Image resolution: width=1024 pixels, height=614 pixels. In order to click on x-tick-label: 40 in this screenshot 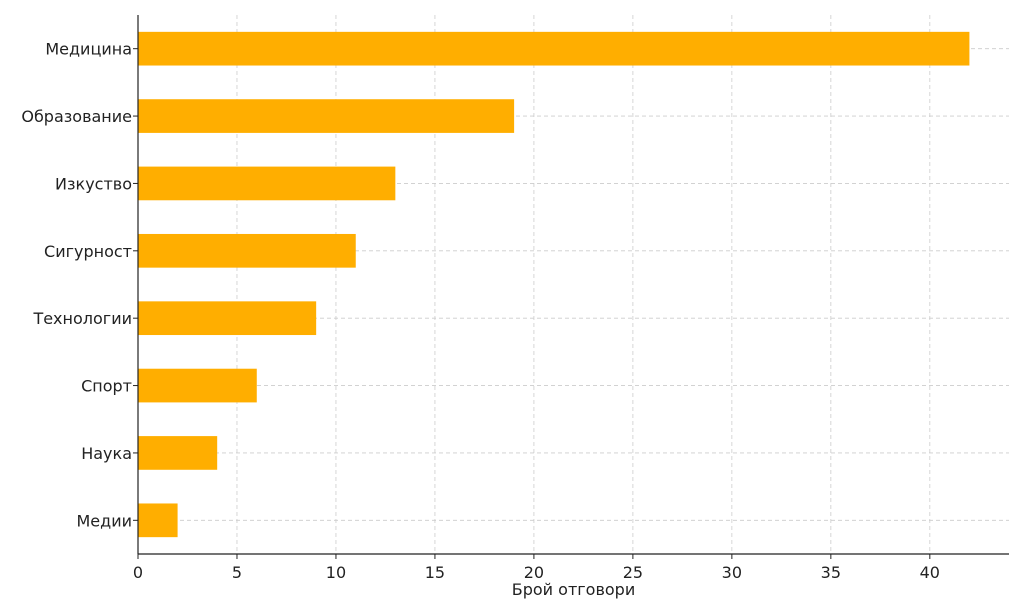, I will do `click(930, 572)`.